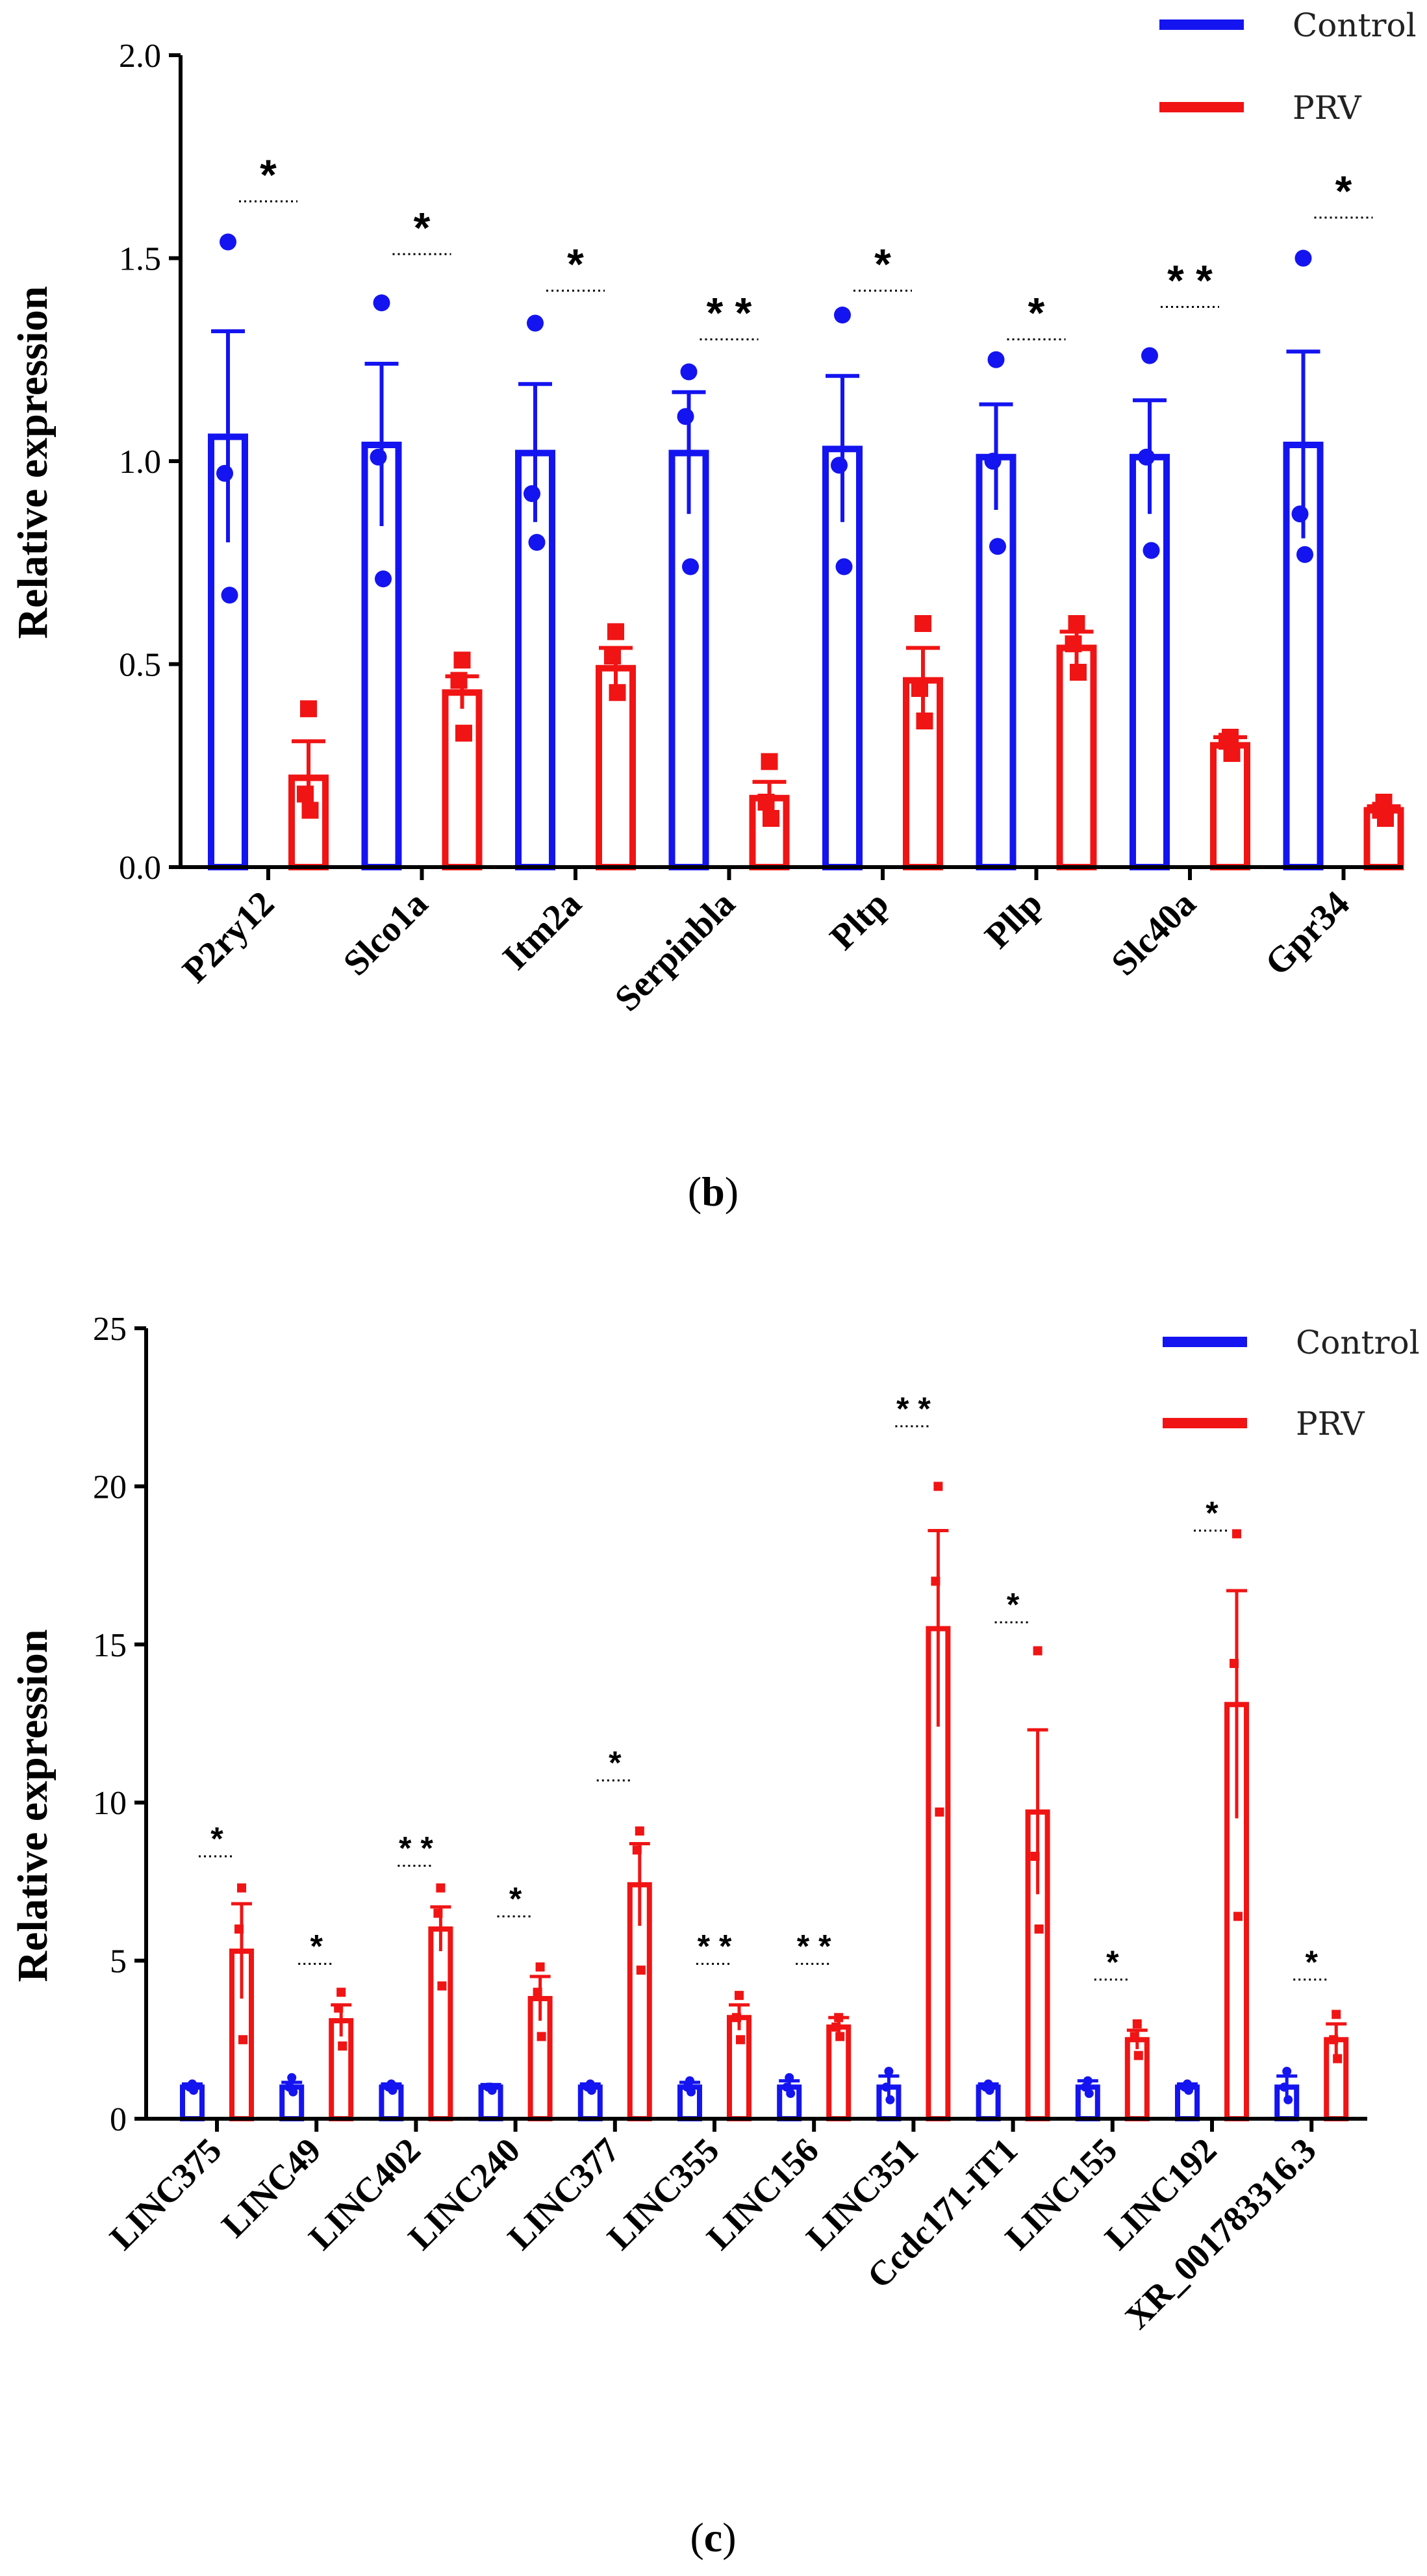 Image resolution: width=1427 pixels, height=2576 pixels. Describe the element at coordinates (1327, 108) in the screenshot. I see `legend-label-prv-b: PRV` at that location.